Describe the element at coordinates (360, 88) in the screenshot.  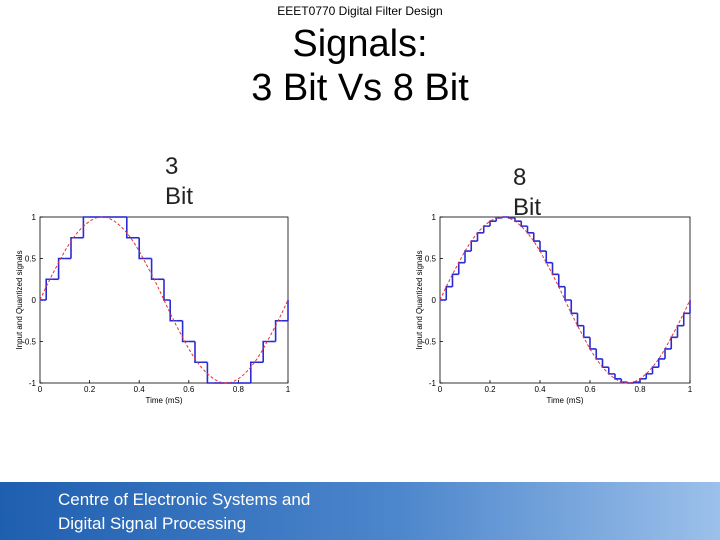
I see `title-line: 3 Bit Vs 8 Bit` at that location.